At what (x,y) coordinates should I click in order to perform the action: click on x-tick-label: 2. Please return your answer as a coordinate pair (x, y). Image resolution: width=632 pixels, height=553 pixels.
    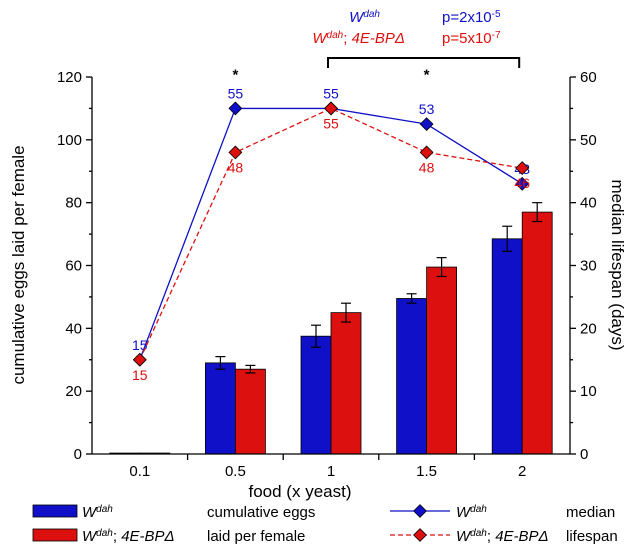
    Looking at the image, I should click on (522, 471).